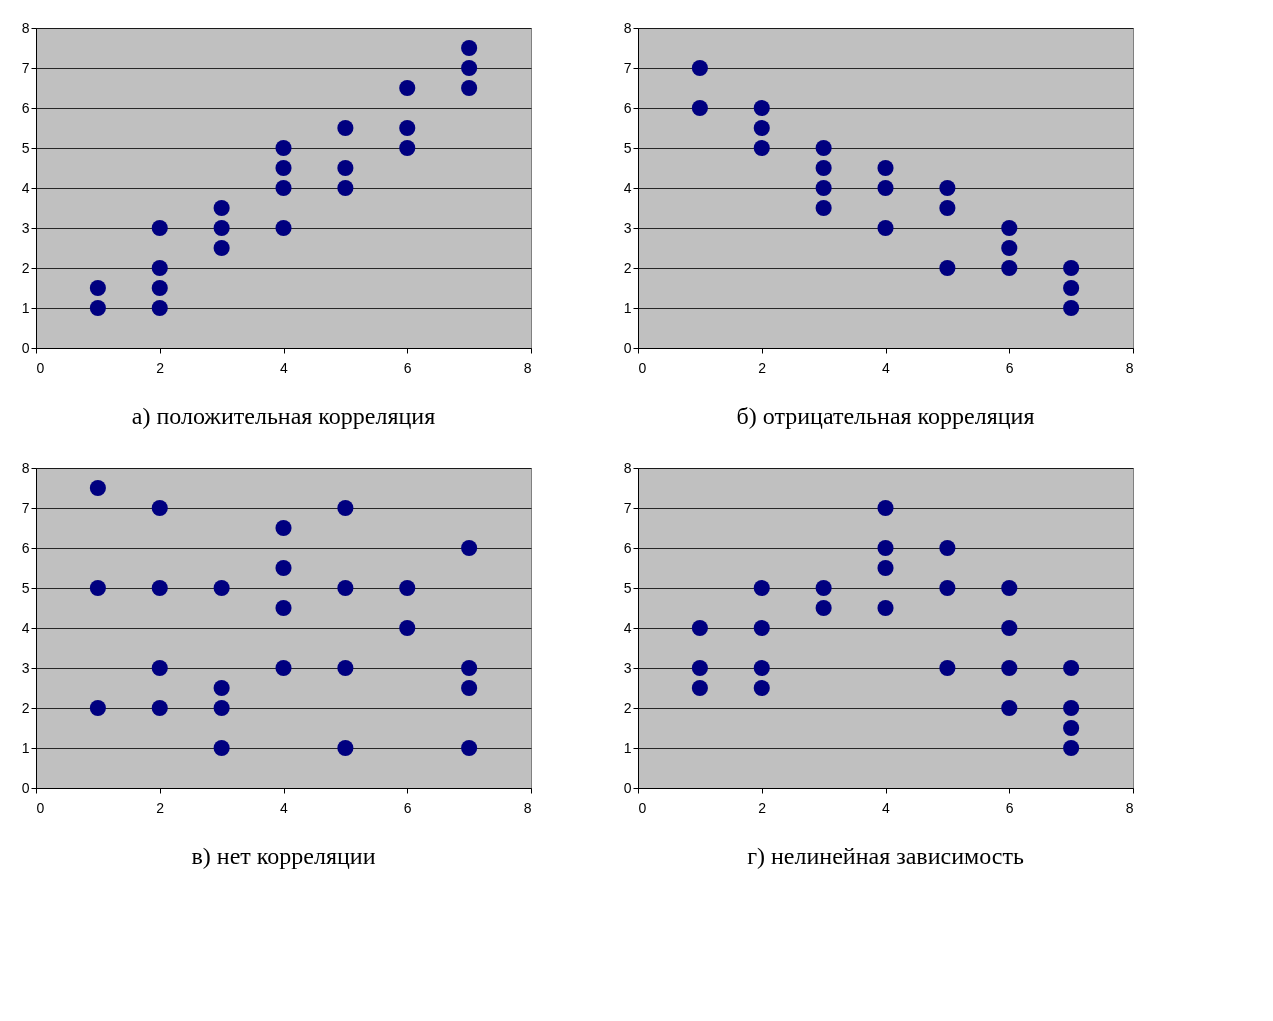 This screenshot has width=1273, height=1021. Describe the element at coordinates (885, 416) in the screenshot. I see `text: б) отрицательная корреляция` at that location.